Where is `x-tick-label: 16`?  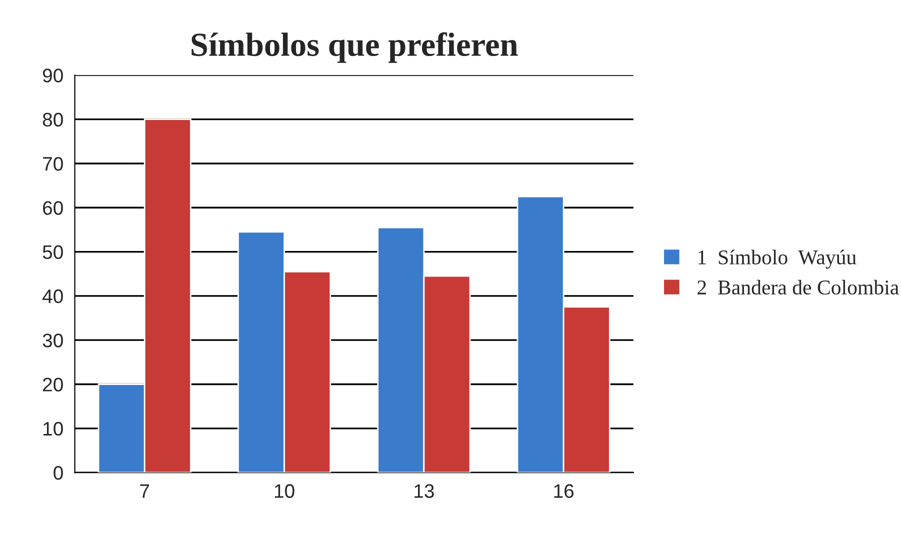
x-tick-label: 16 is located at coordinates (564, 491).